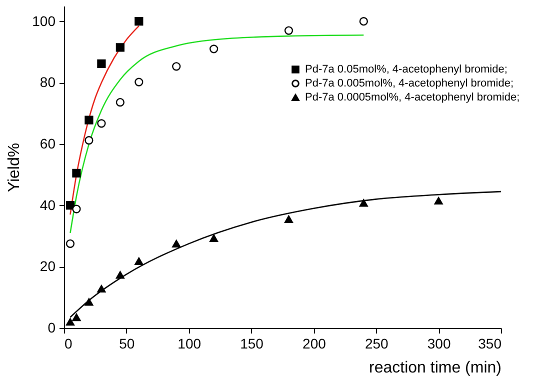 The image size is (550, 379). Describe the element at coordinates (48, 204) in the screenshot. I see `y-tick-label: 40` at that location.